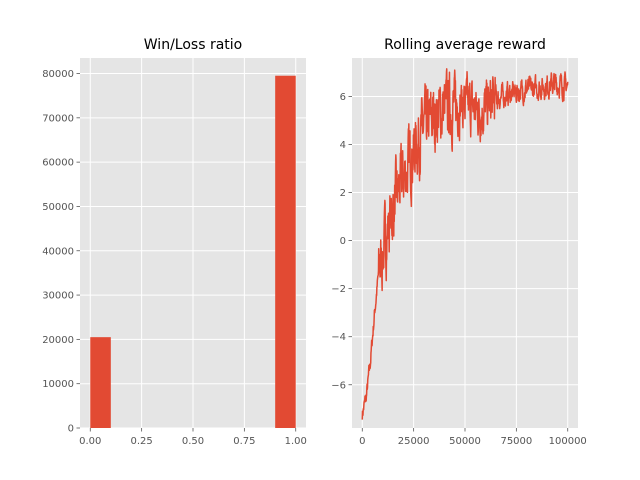 This screenshot has height=480, width=640. I want to click on chart-title: Win/Loss ratio, so click(193, 45).